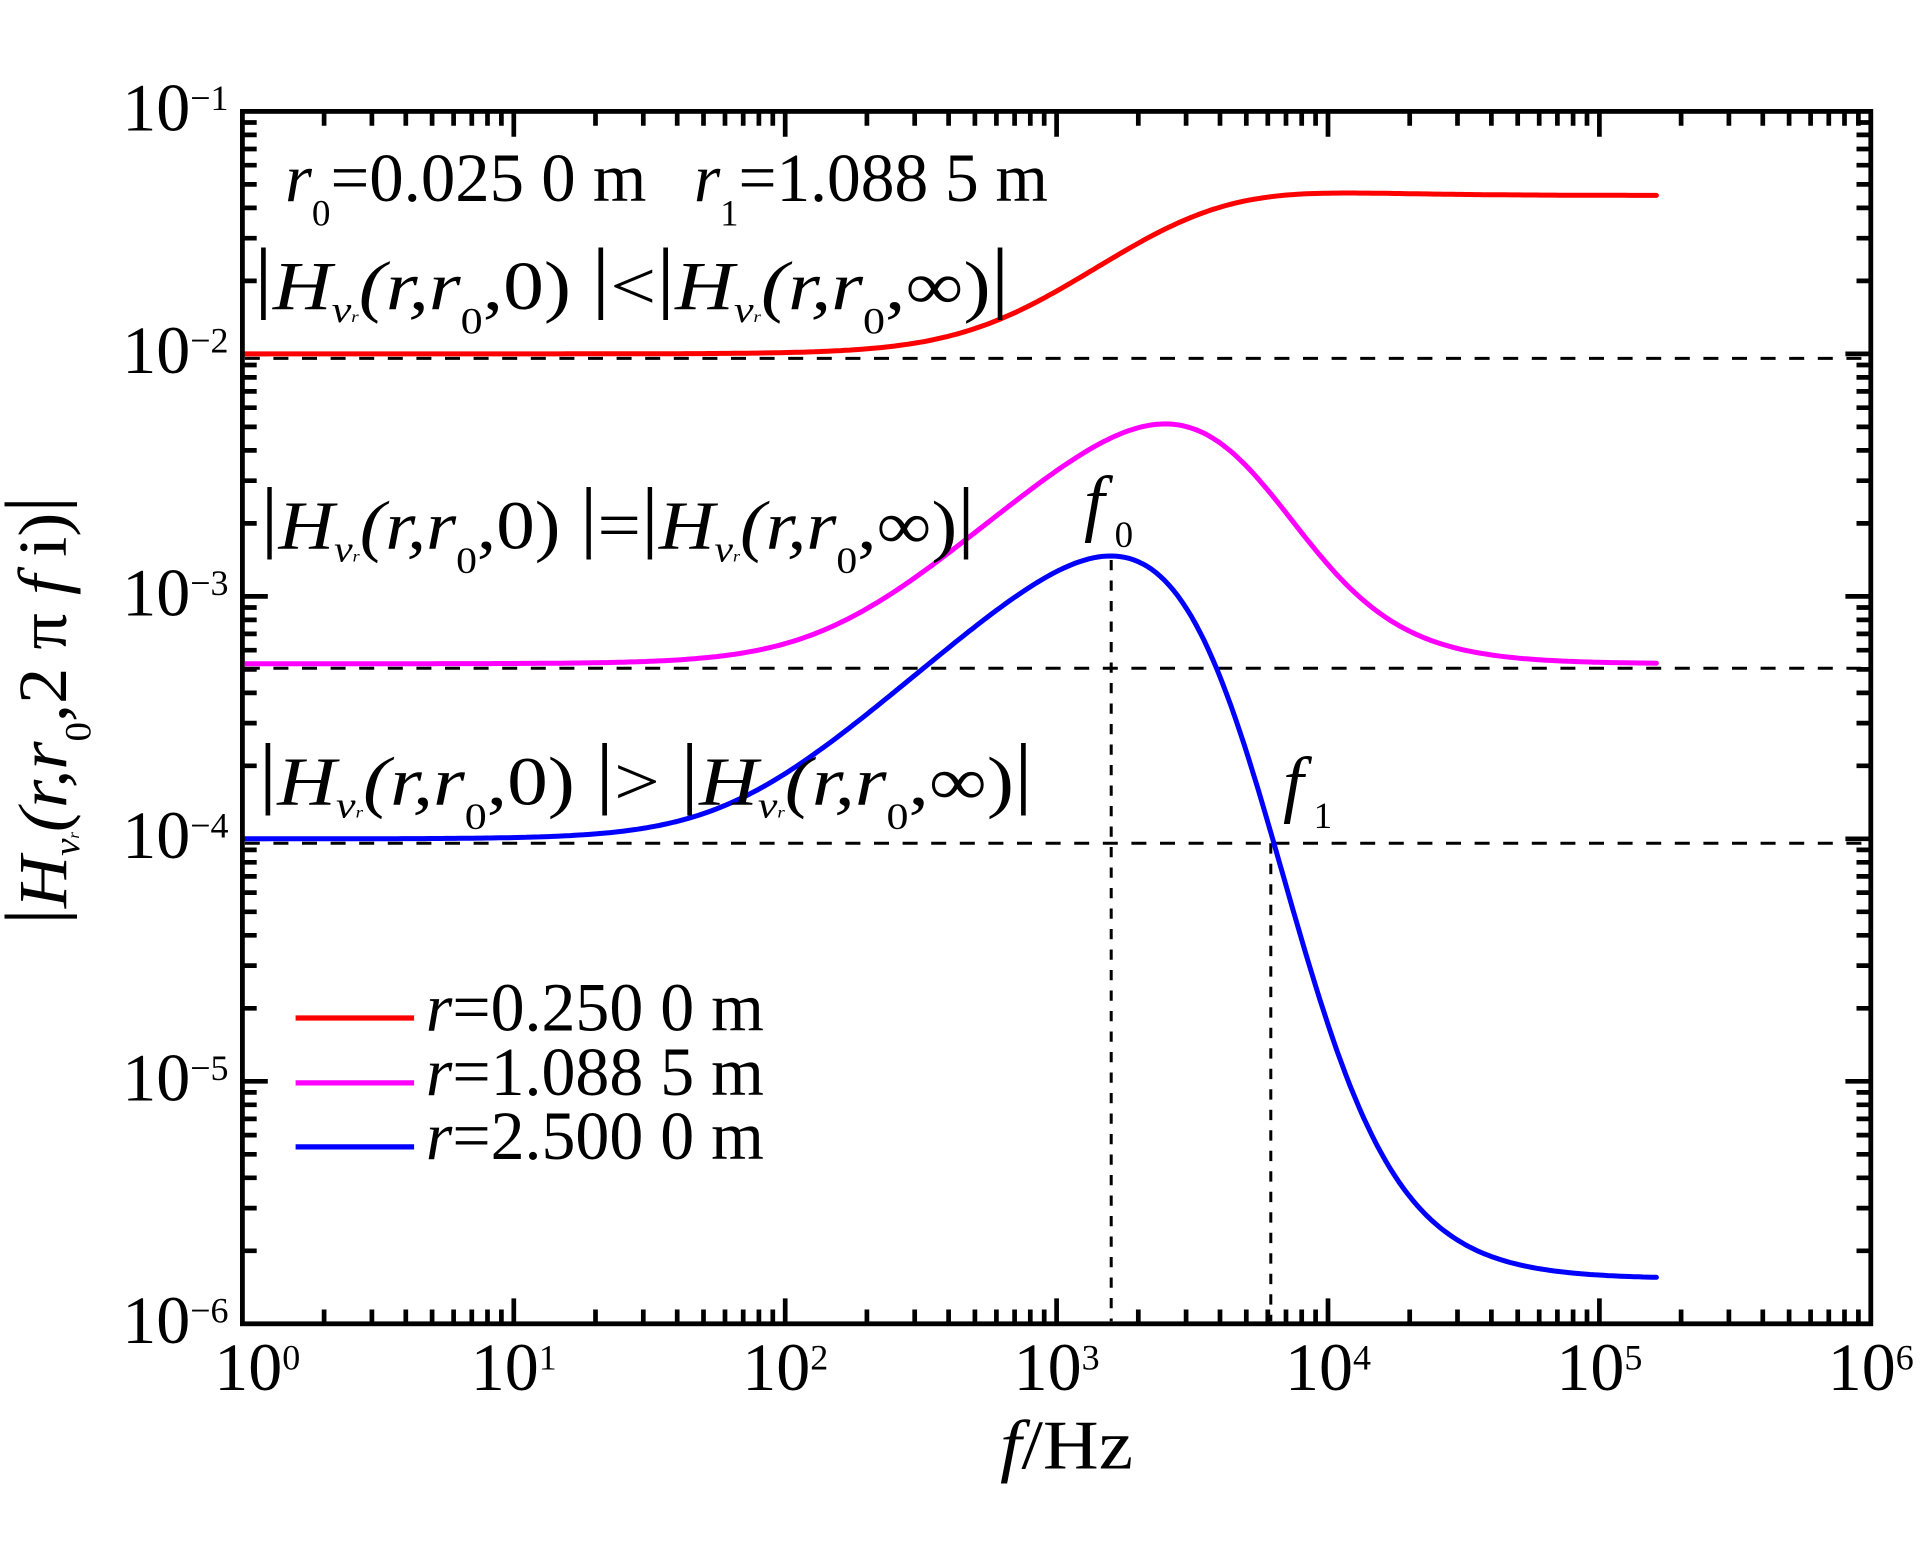 This screenshot has width=1923, height=1559. I want to click on svg-text: f/Hz, so click(1066, 1446).